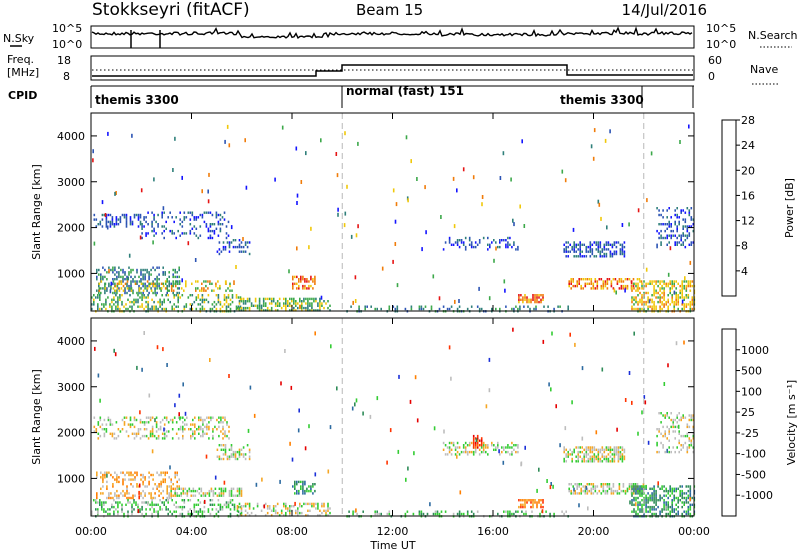 The width and height of the screenshot is (800, 554). I want to click on nsky-trace, so click(392, 32).